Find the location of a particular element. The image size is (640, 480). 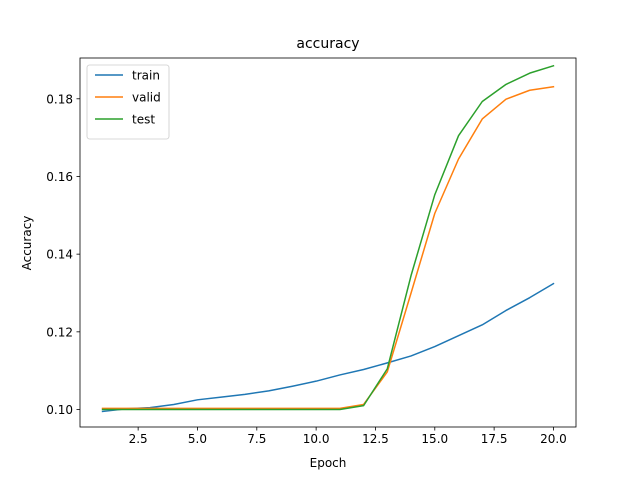

legend: train valid test is located at coordinates (128, 102).